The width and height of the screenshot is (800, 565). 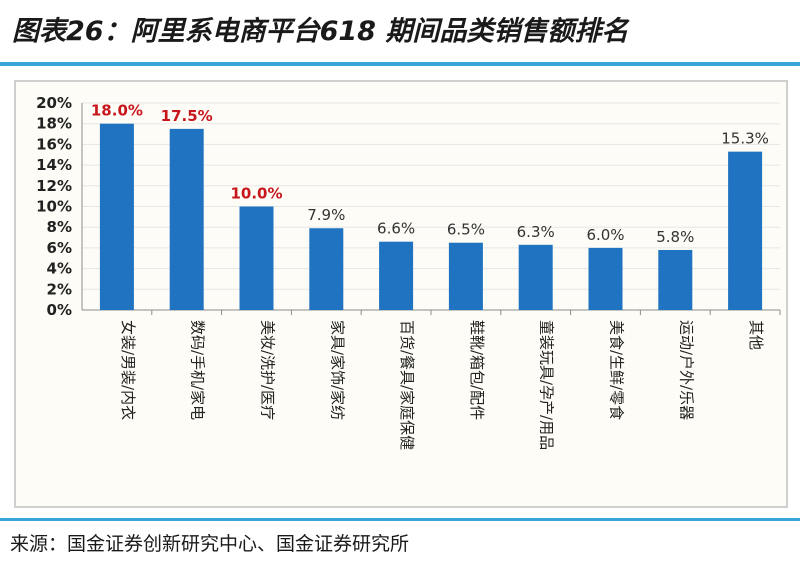 I want to click on y-tick-label: 6%, so click(x=59, y=248).